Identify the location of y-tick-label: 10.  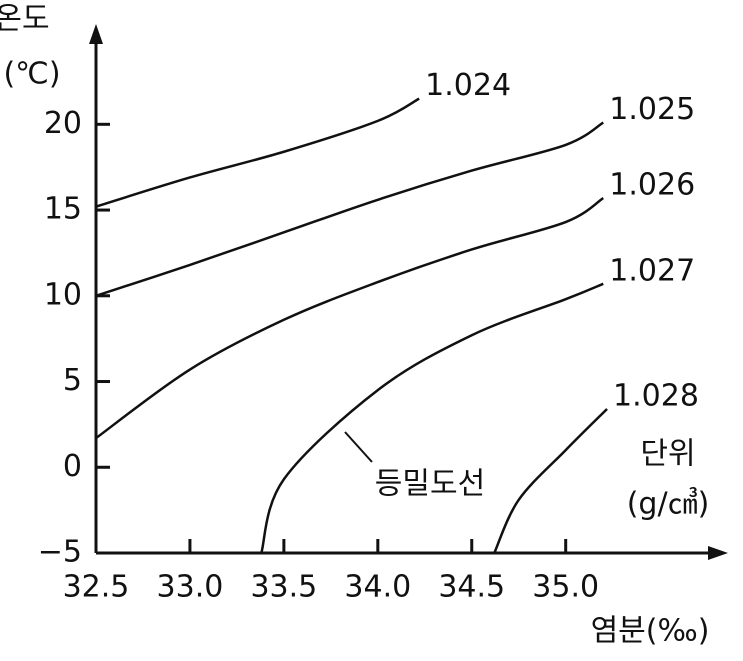
(63, 294).